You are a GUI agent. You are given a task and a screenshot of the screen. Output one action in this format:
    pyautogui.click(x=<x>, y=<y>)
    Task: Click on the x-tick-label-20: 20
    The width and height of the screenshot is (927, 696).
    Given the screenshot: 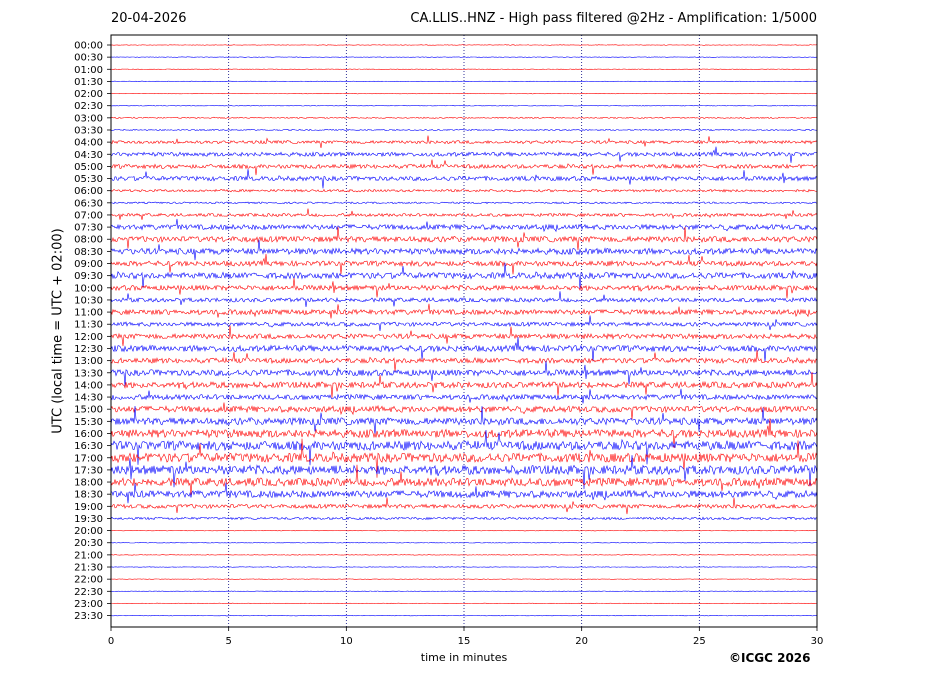 What is the action you would take?
    pyautogui.click(x=581, y=641)
    